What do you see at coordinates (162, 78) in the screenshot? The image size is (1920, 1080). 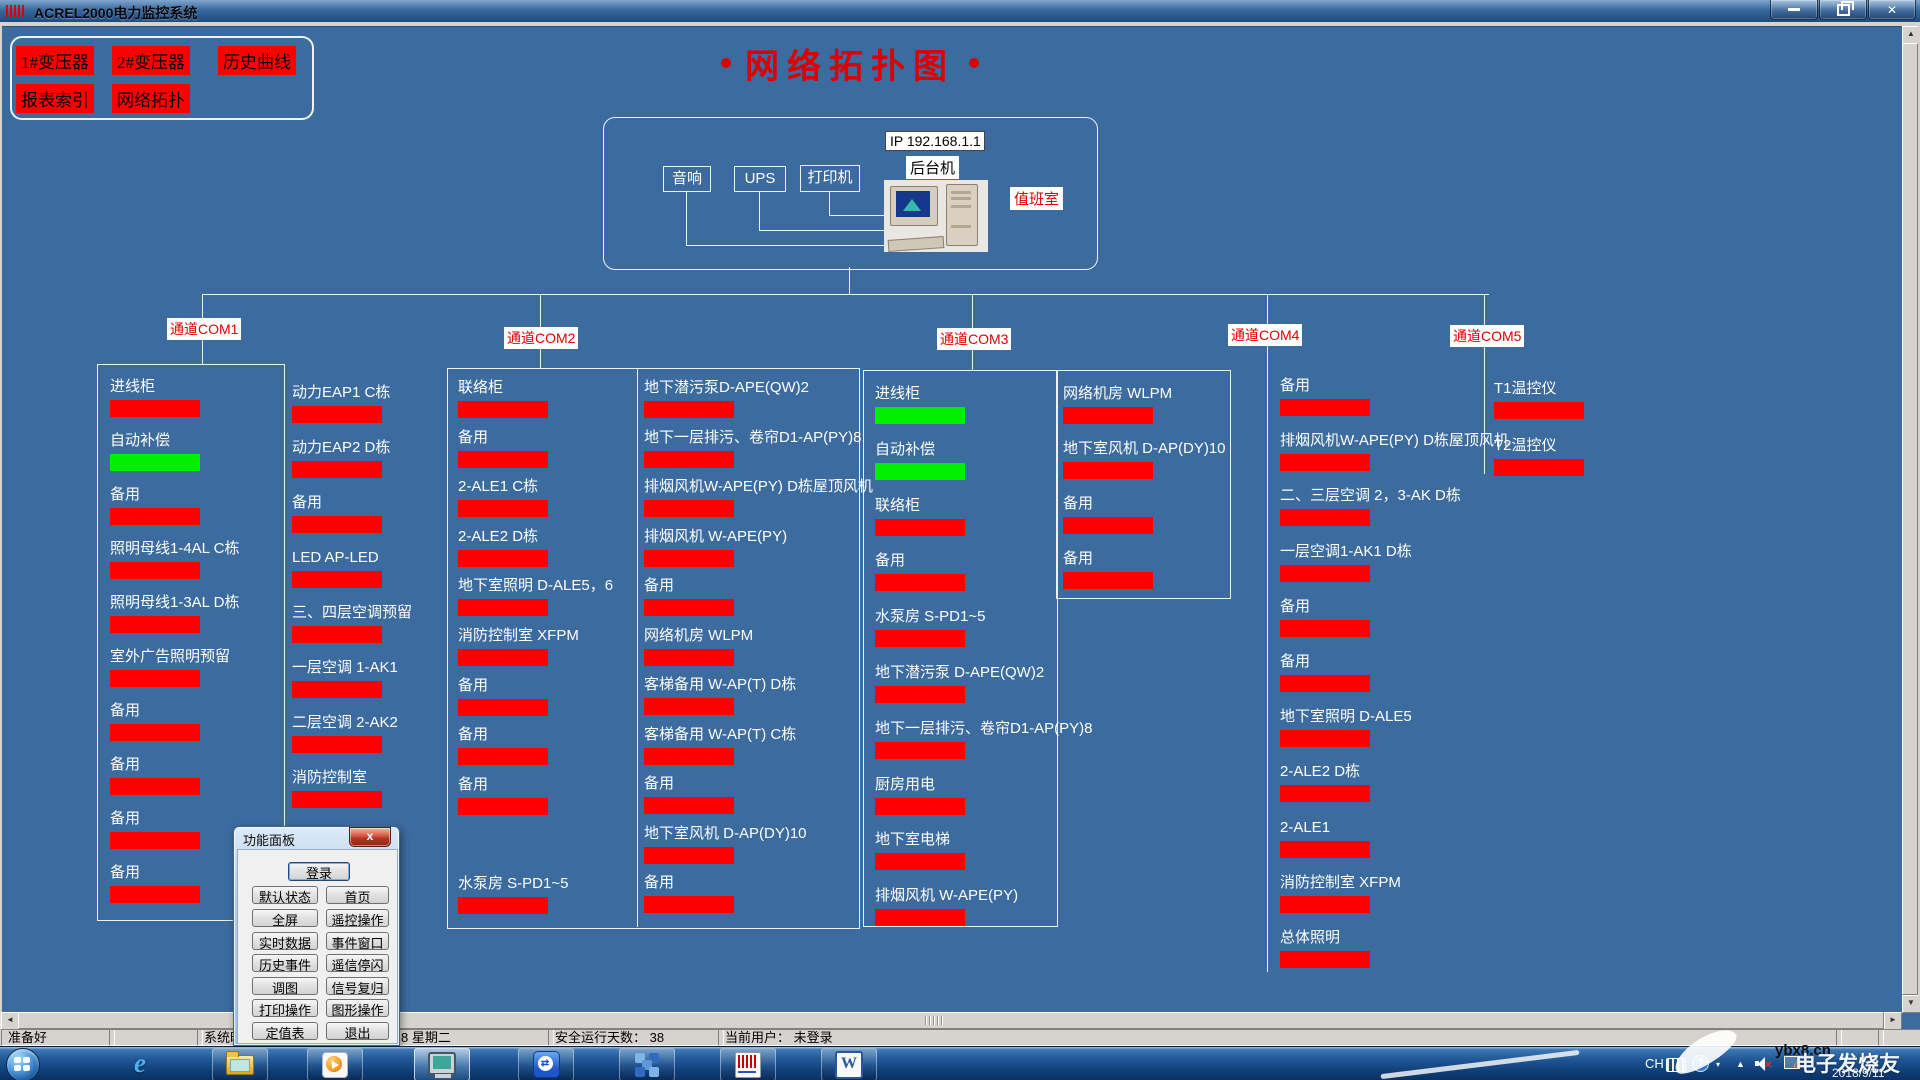 I see `nav-panel` at bounding box center [162, 78].